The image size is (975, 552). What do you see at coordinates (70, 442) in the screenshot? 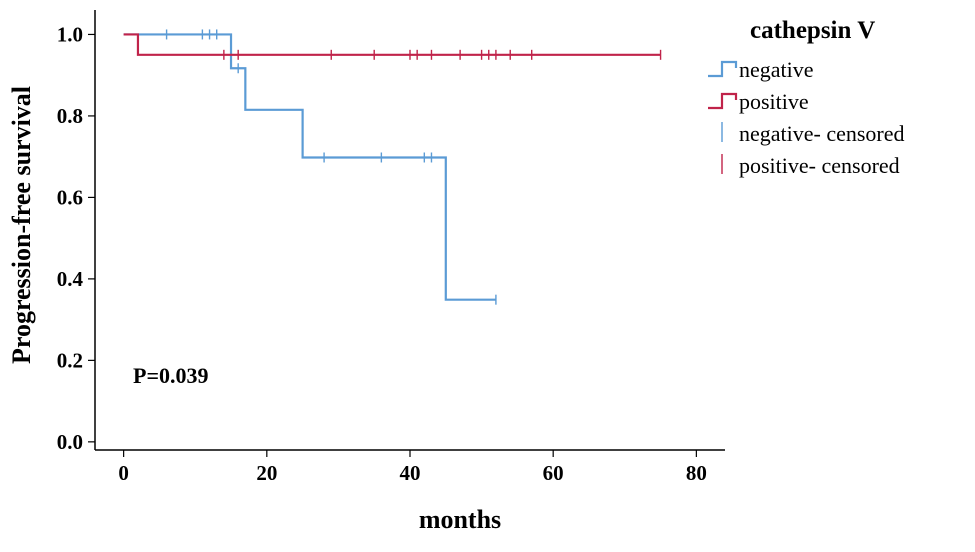
I see `y-tick-label: 0.0` at bounding box center [70, 442].